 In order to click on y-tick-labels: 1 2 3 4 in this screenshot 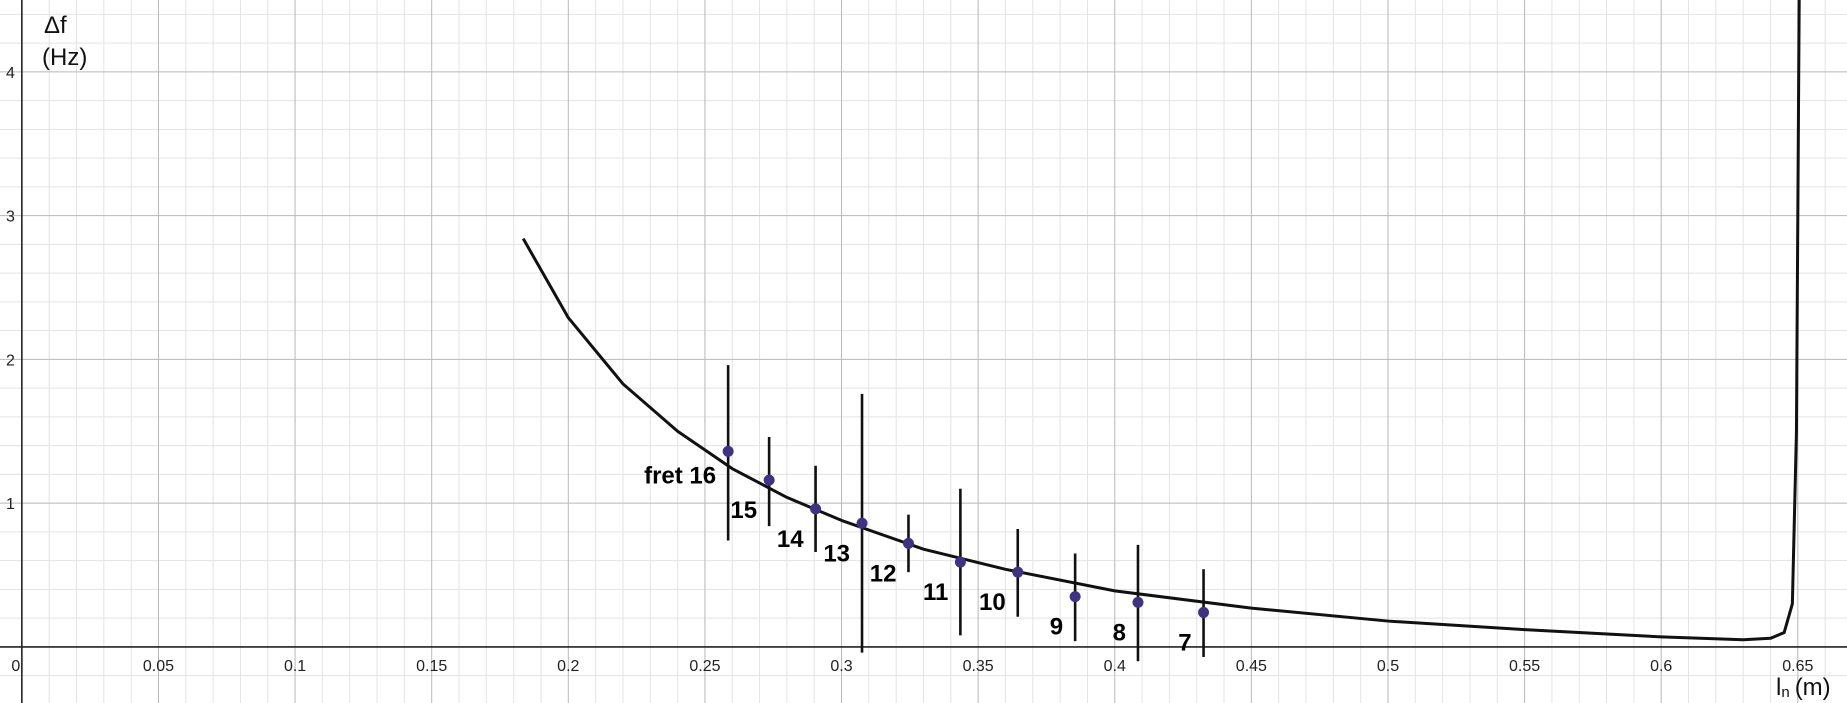, I will do `click(10, 289)`.